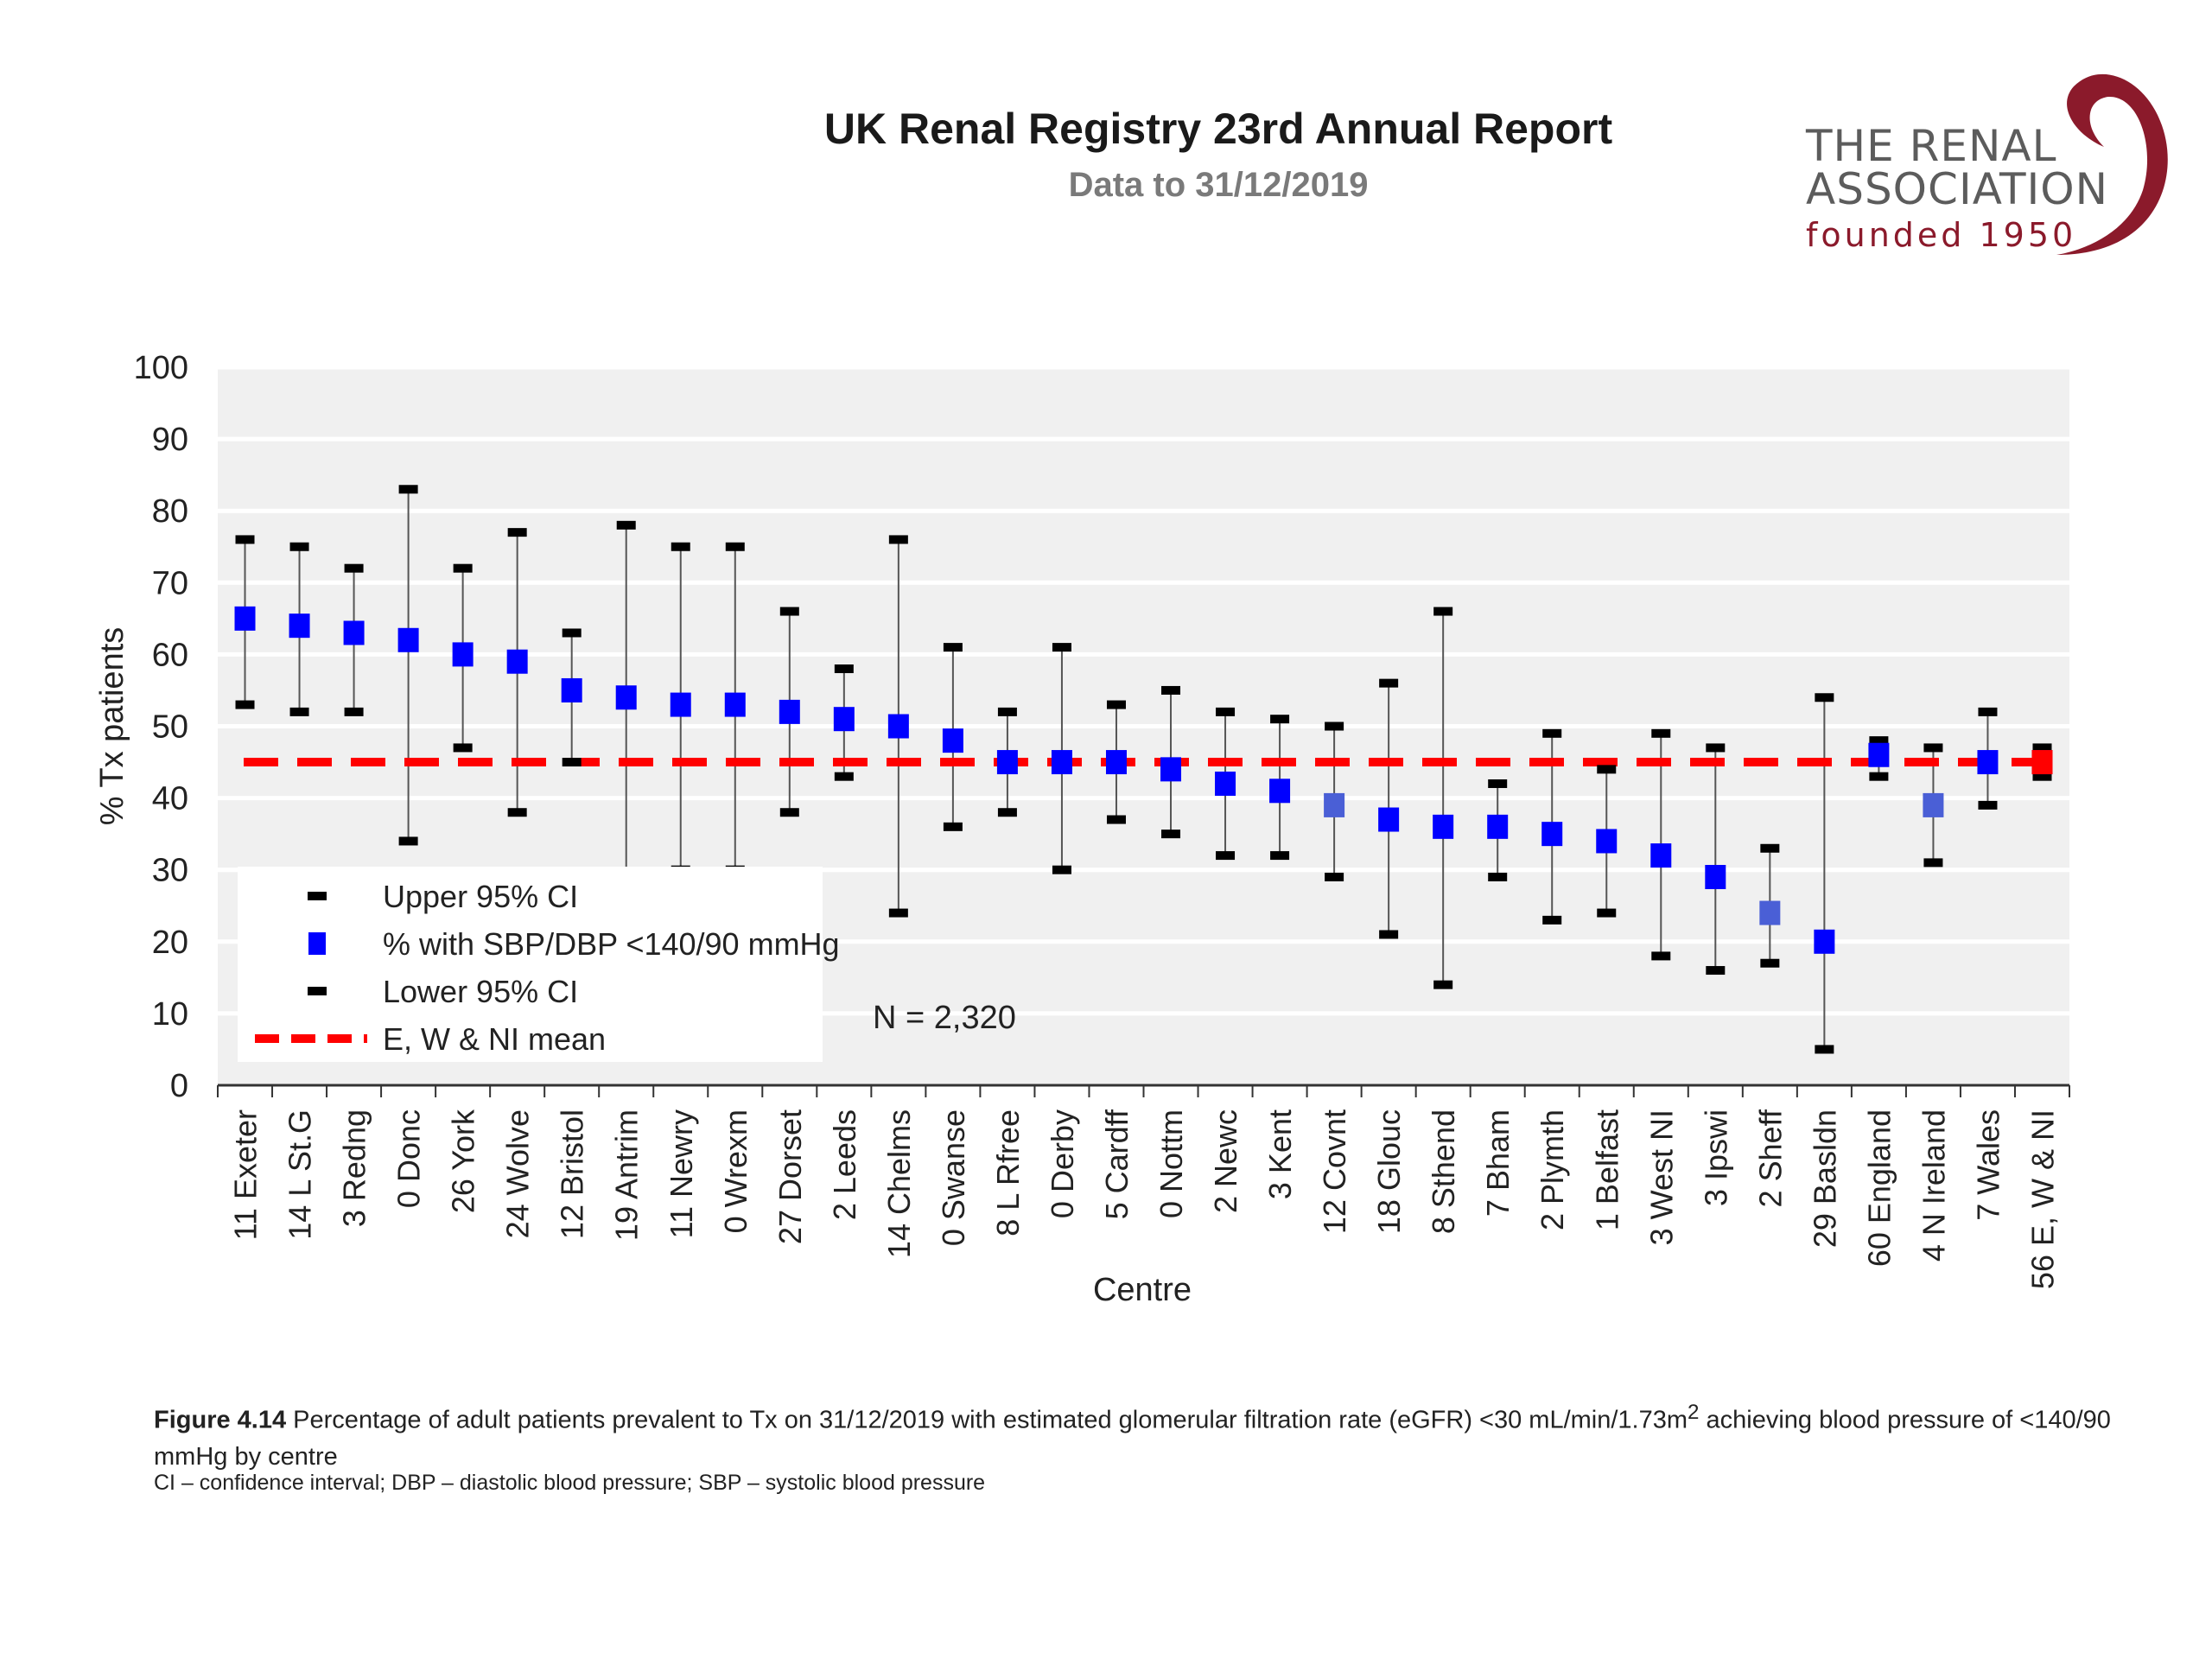 This screenshot has width=2212, height=1659. What do you see at coordinates (1443, 1171) in the screenshot?
I see `x-tick-label: 8 Sthend` at bounding box center [1443, 1171].